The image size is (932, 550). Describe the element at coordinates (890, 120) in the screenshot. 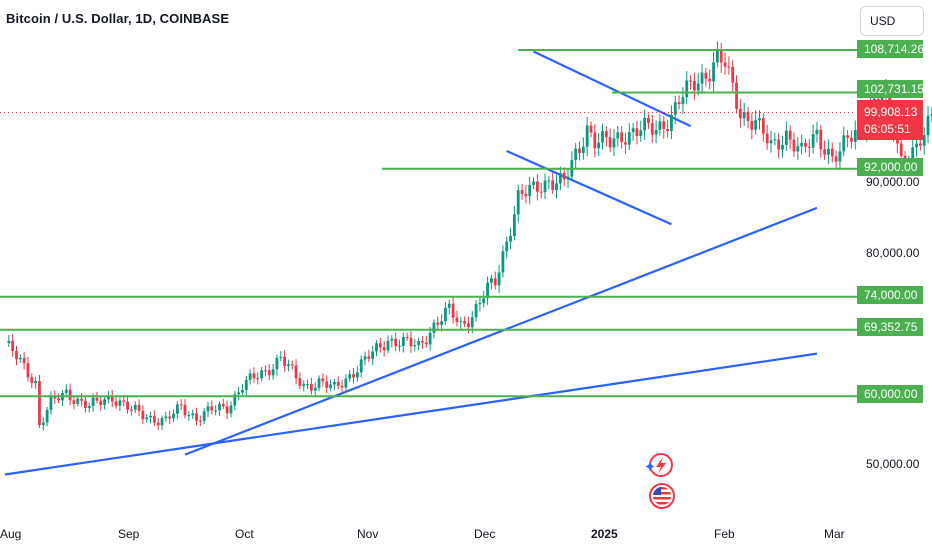

I see `current-price-label: 99,908.13 06:05:51` at that location.